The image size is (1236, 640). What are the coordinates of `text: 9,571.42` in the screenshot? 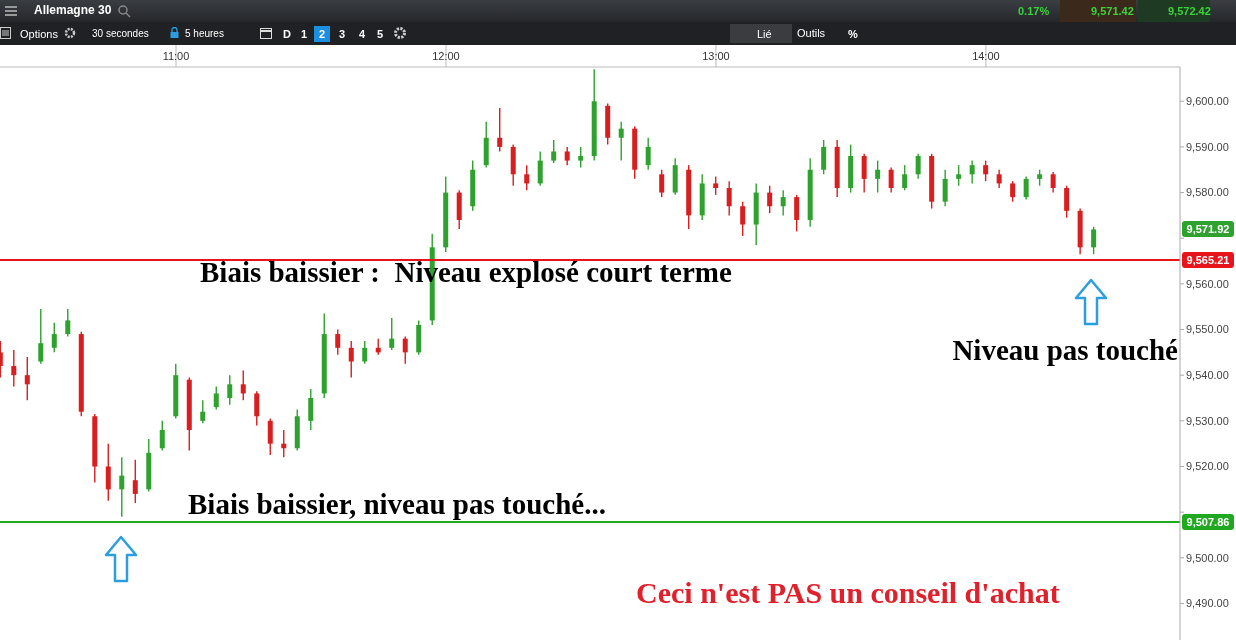 It's located at (1112, 11).